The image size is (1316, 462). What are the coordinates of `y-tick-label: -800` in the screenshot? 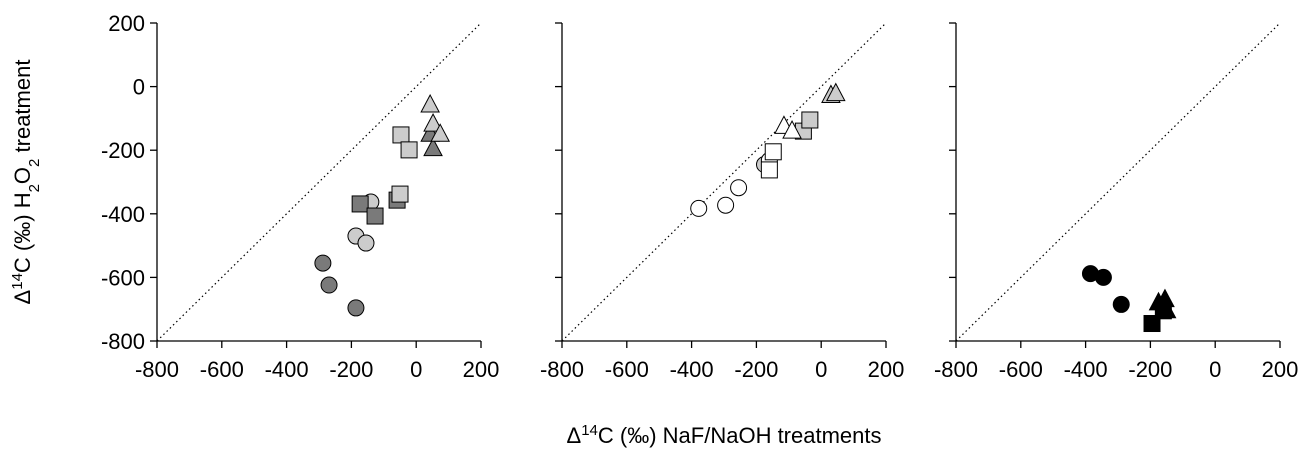 It's located at (123, 341).